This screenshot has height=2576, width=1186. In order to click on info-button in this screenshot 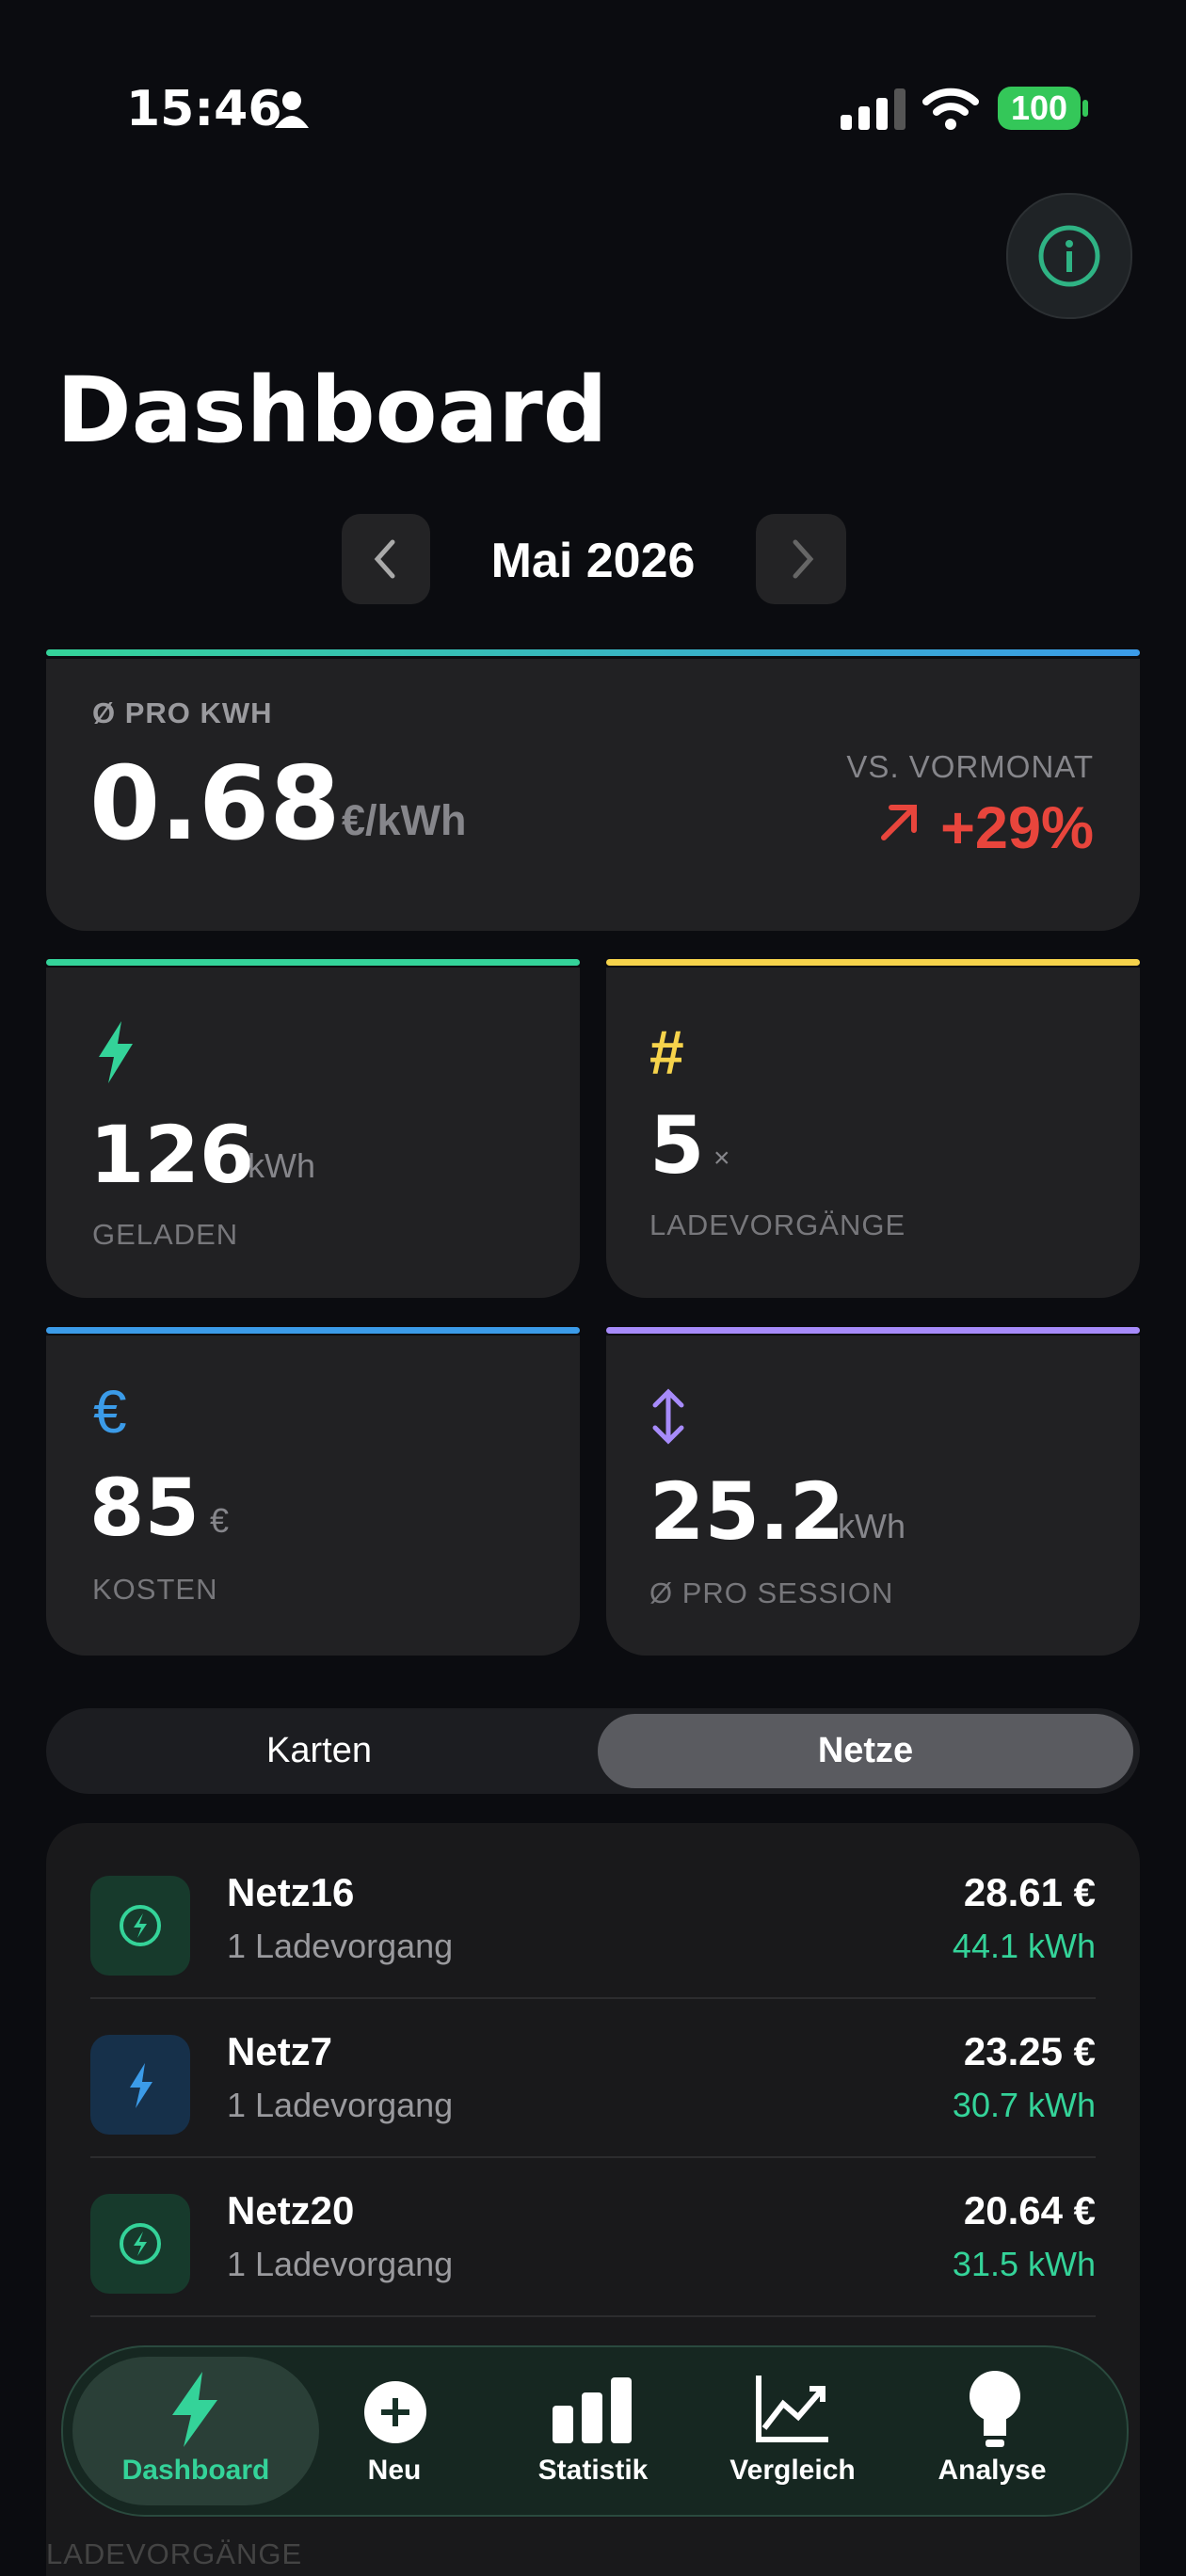, I will do `click(1069, 256)`.